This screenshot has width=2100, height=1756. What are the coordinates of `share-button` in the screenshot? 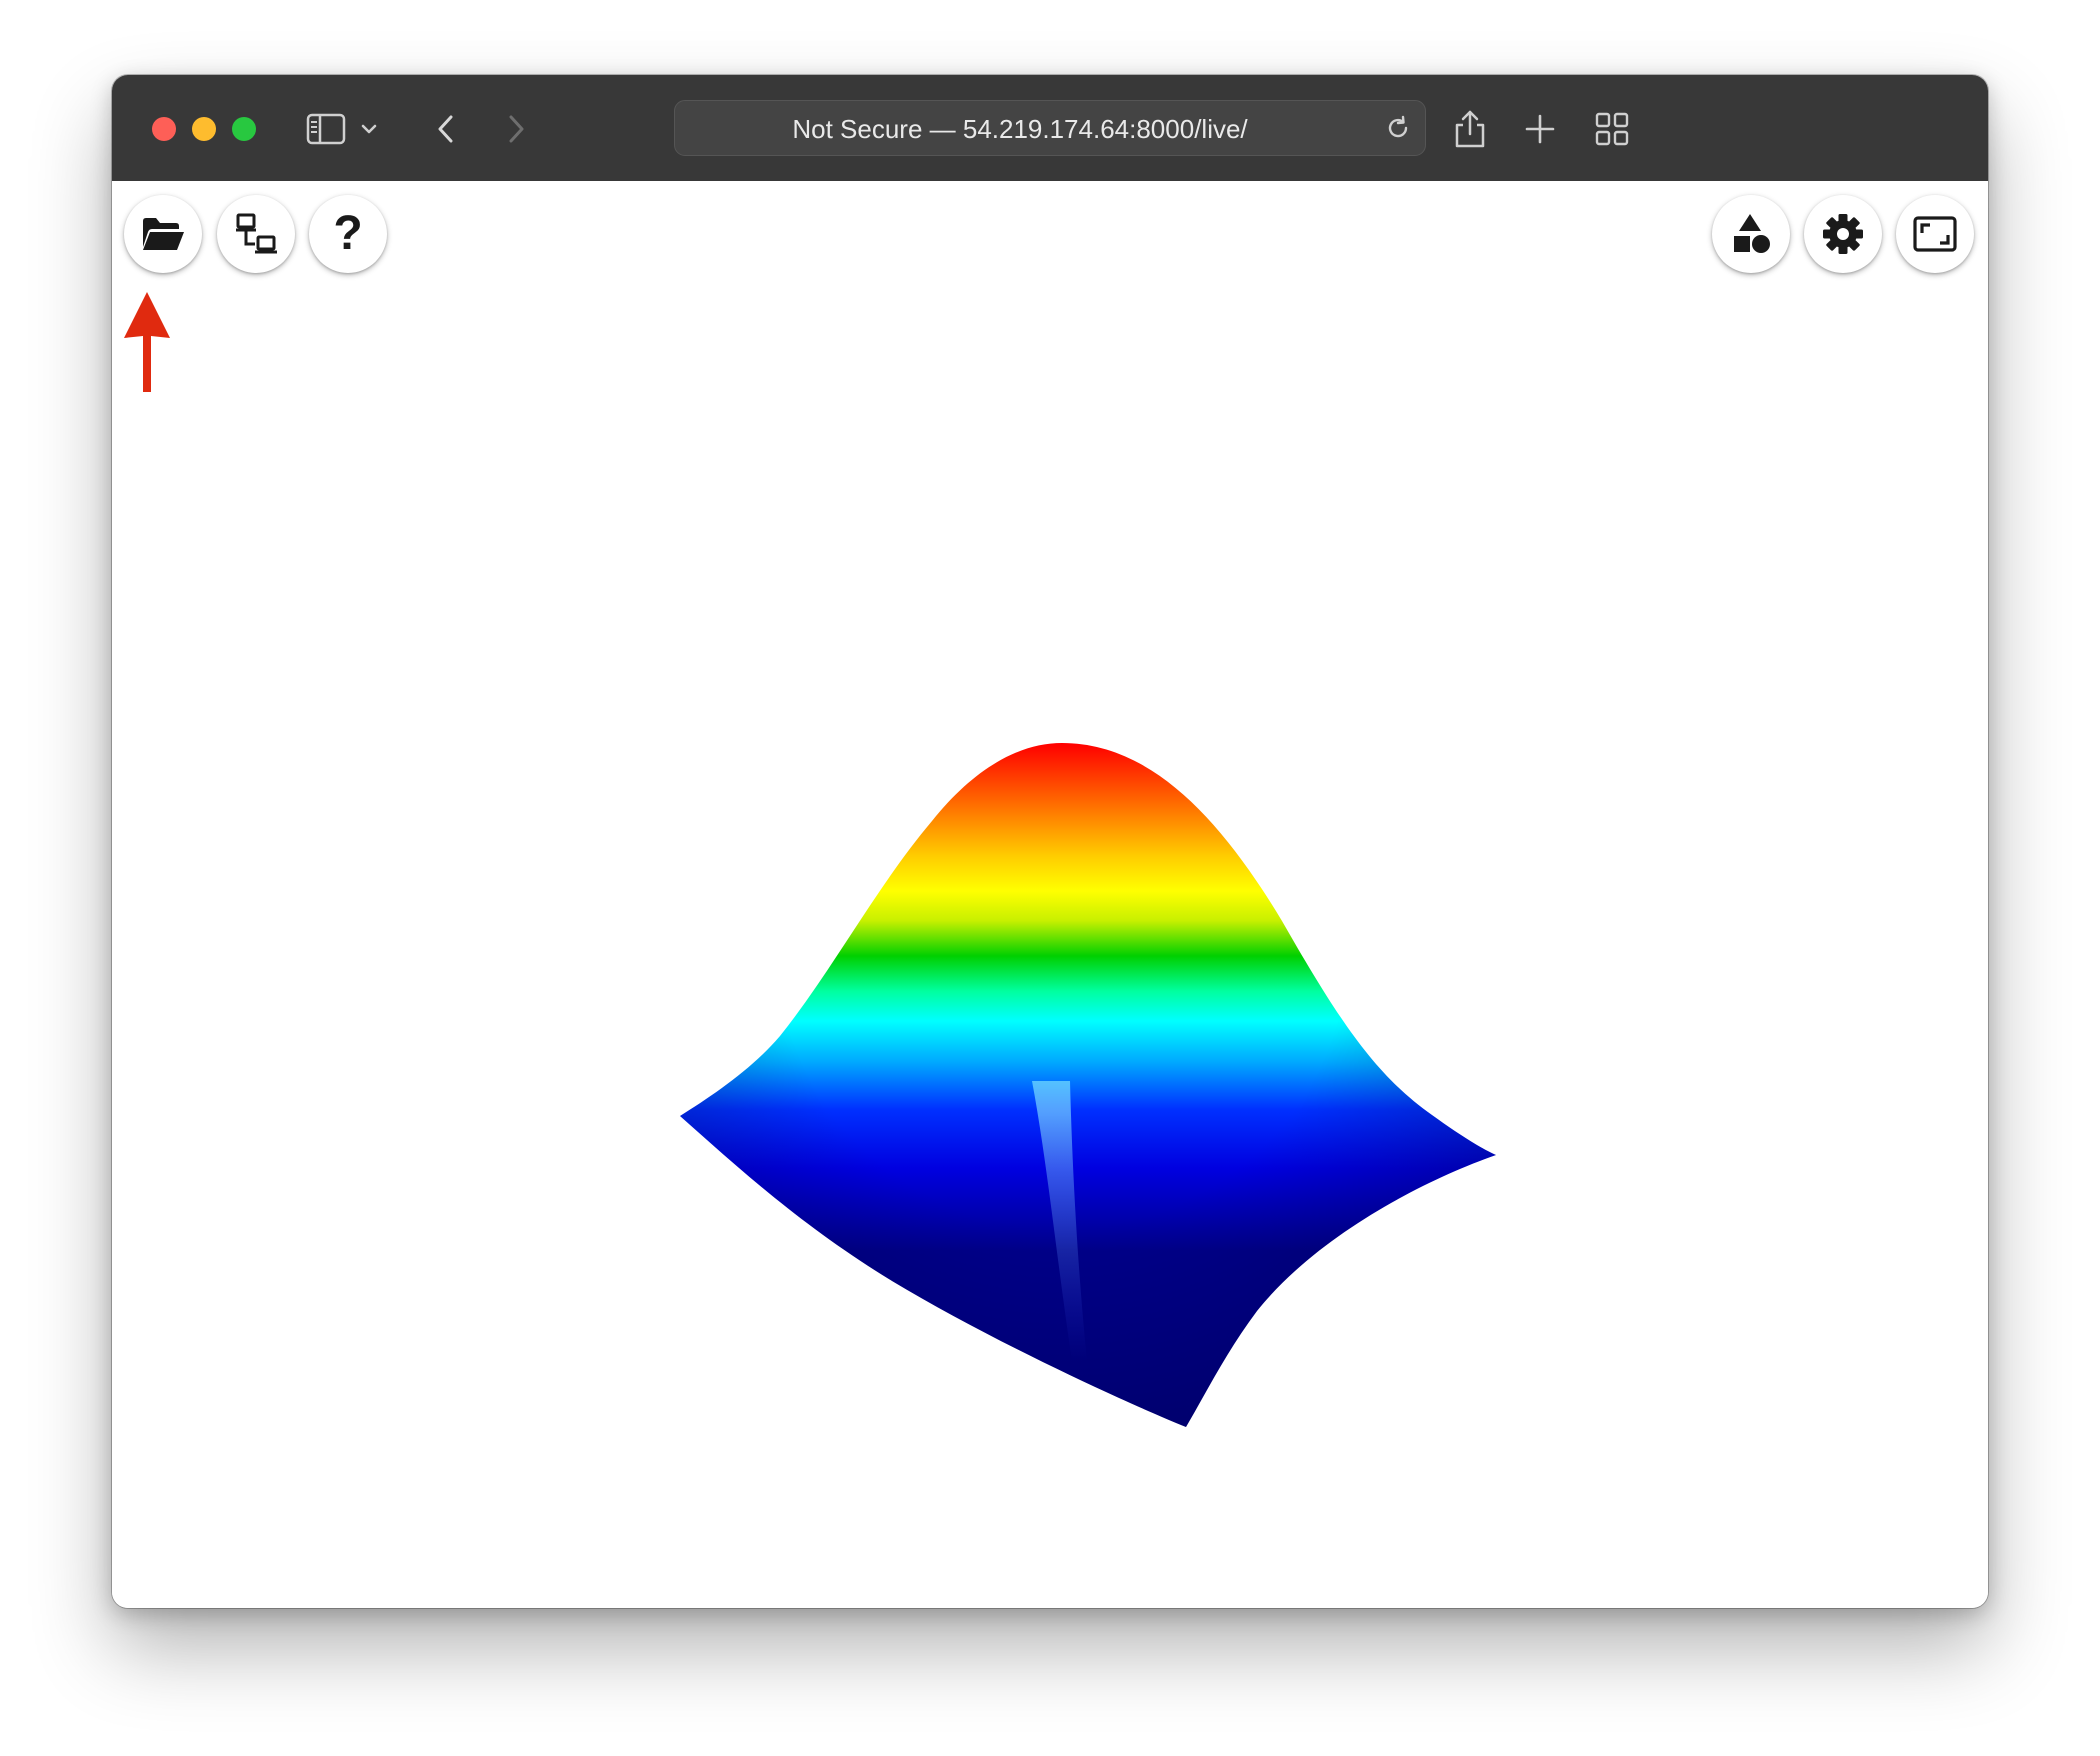 It's located at (1470, 129).